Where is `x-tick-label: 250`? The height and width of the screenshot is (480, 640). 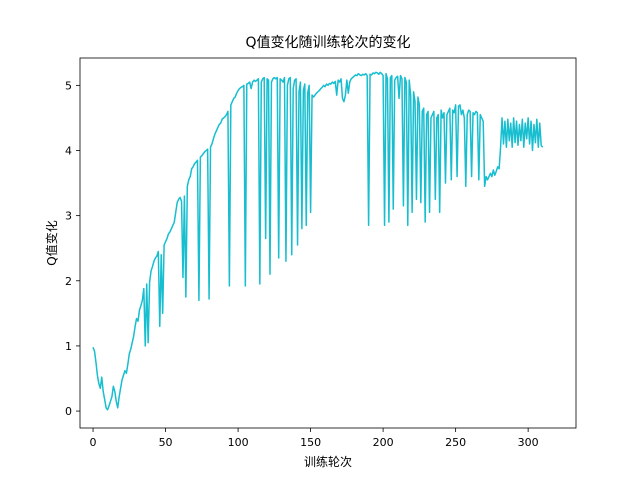 x-tick-label: 250 is located at coordinates (455, 442).